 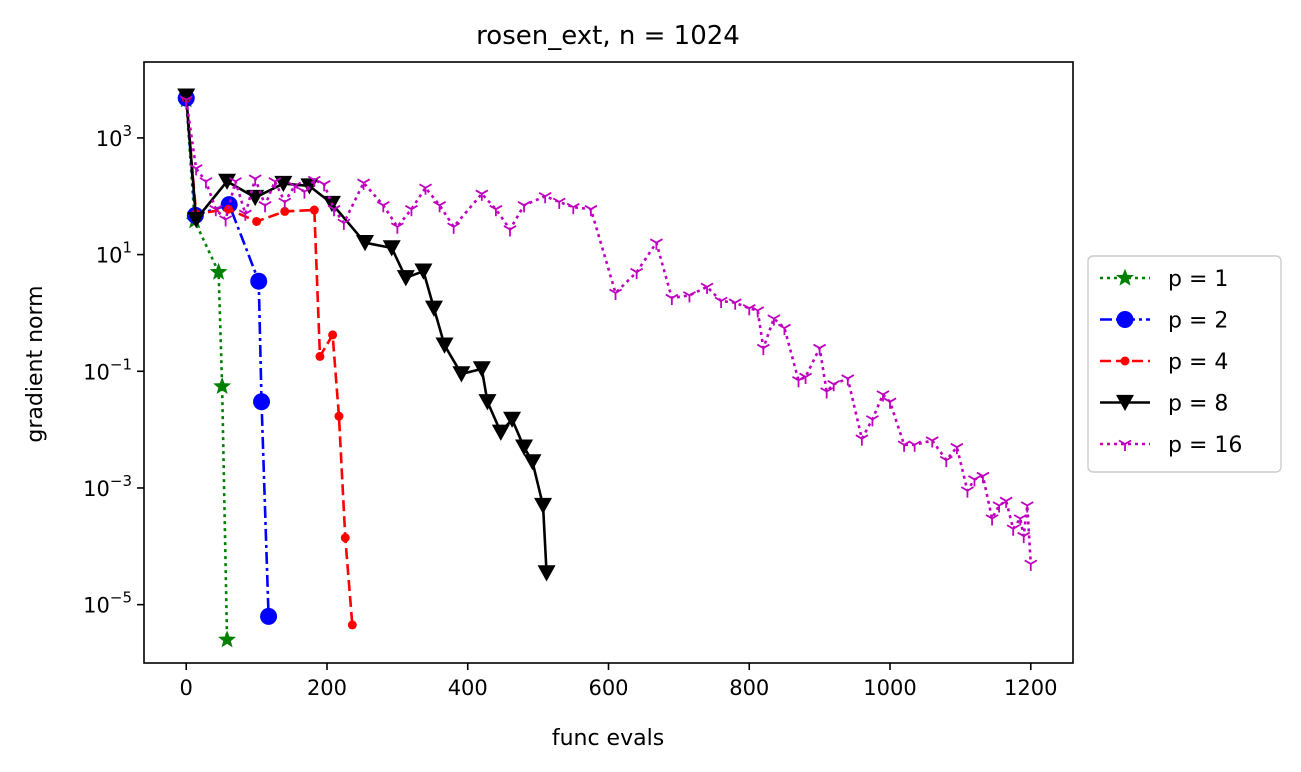 I want to click on chart-title: rosen_ext, n = 1024, so click(x=608, y=36).